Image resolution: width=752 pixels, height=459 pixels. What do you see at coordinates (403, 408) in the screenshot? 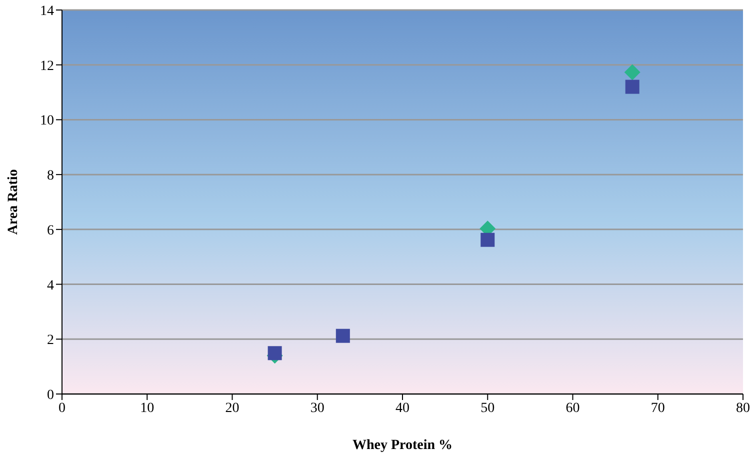
I see `x-tick-label: 40` at bounding box center [403, 408].